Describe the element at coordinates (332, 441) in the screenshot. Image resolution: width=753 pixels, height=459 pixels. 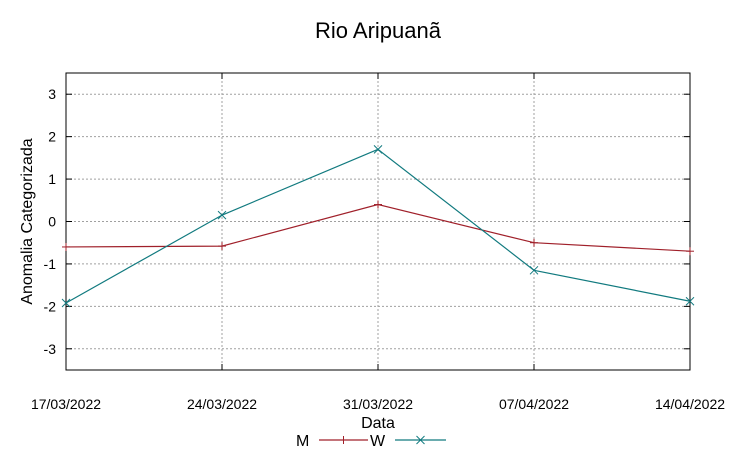
I see `legend-item-M: M` at that location.